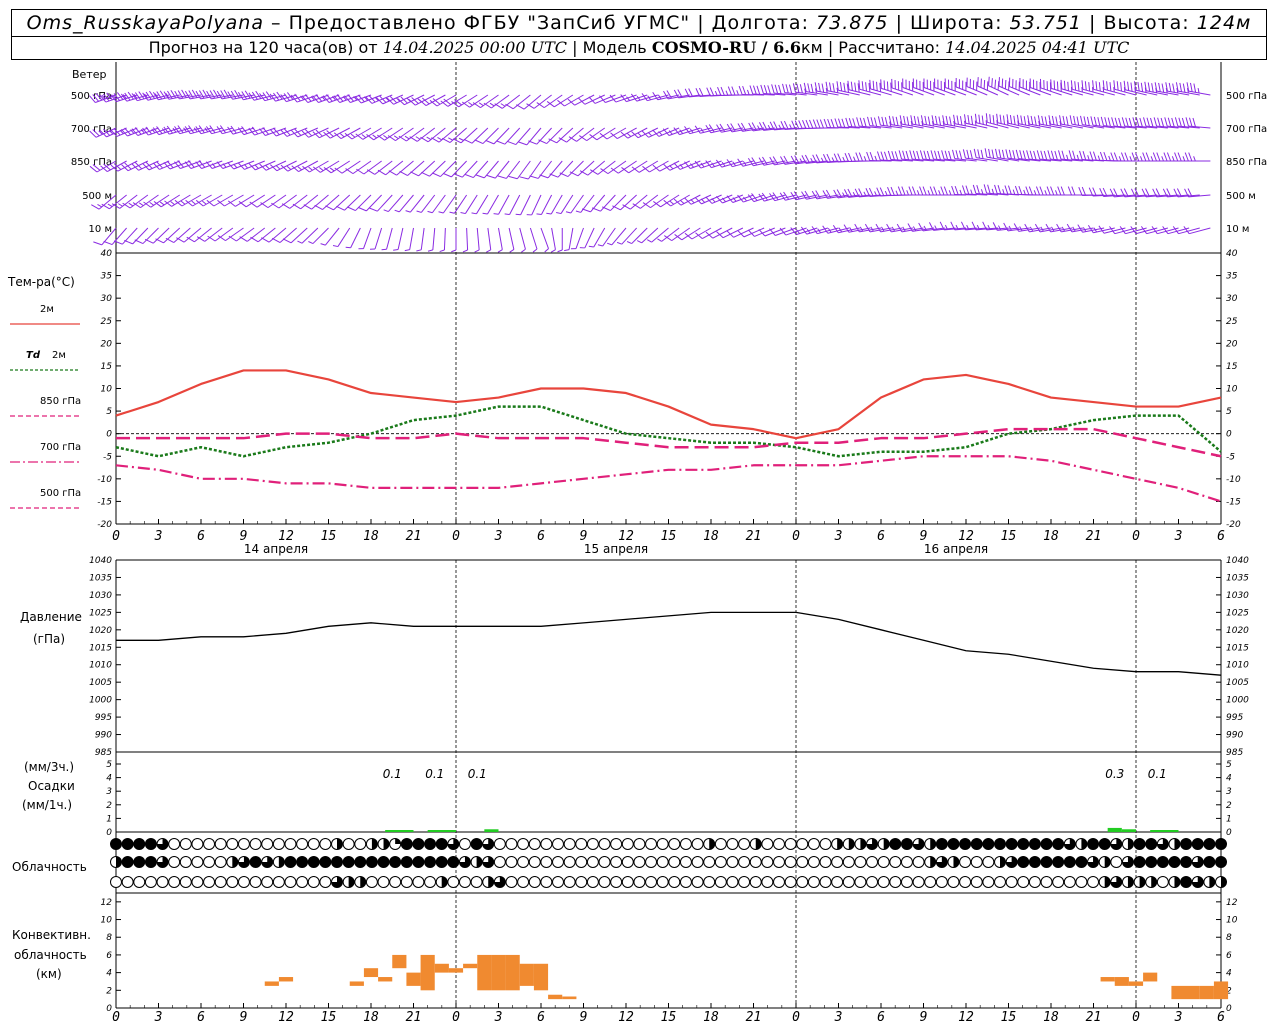 The width and height of the screenshot is (1280, 1024). Describe the element at coordinates (1229, 806) in the screenshot. I see `prec-y-label-right-2: 2` at that location.